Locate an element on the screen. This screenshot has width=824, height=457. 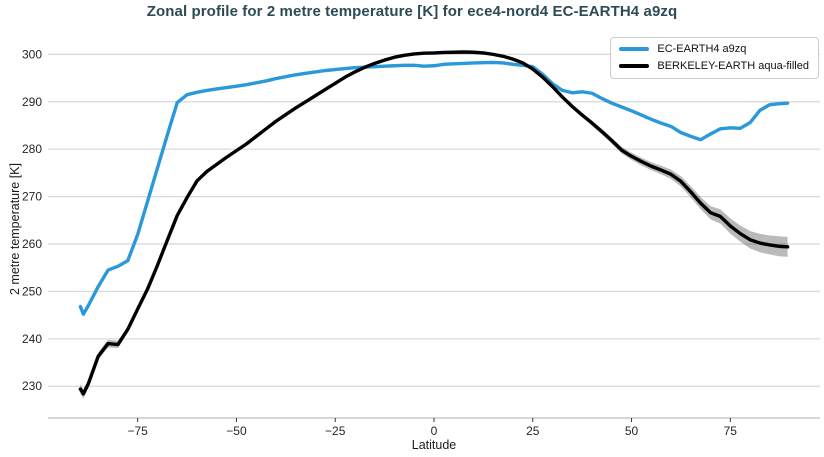
legend-item-ec-earth4: EC-EARTH4 a9zq is located at coordinates (714, 49).